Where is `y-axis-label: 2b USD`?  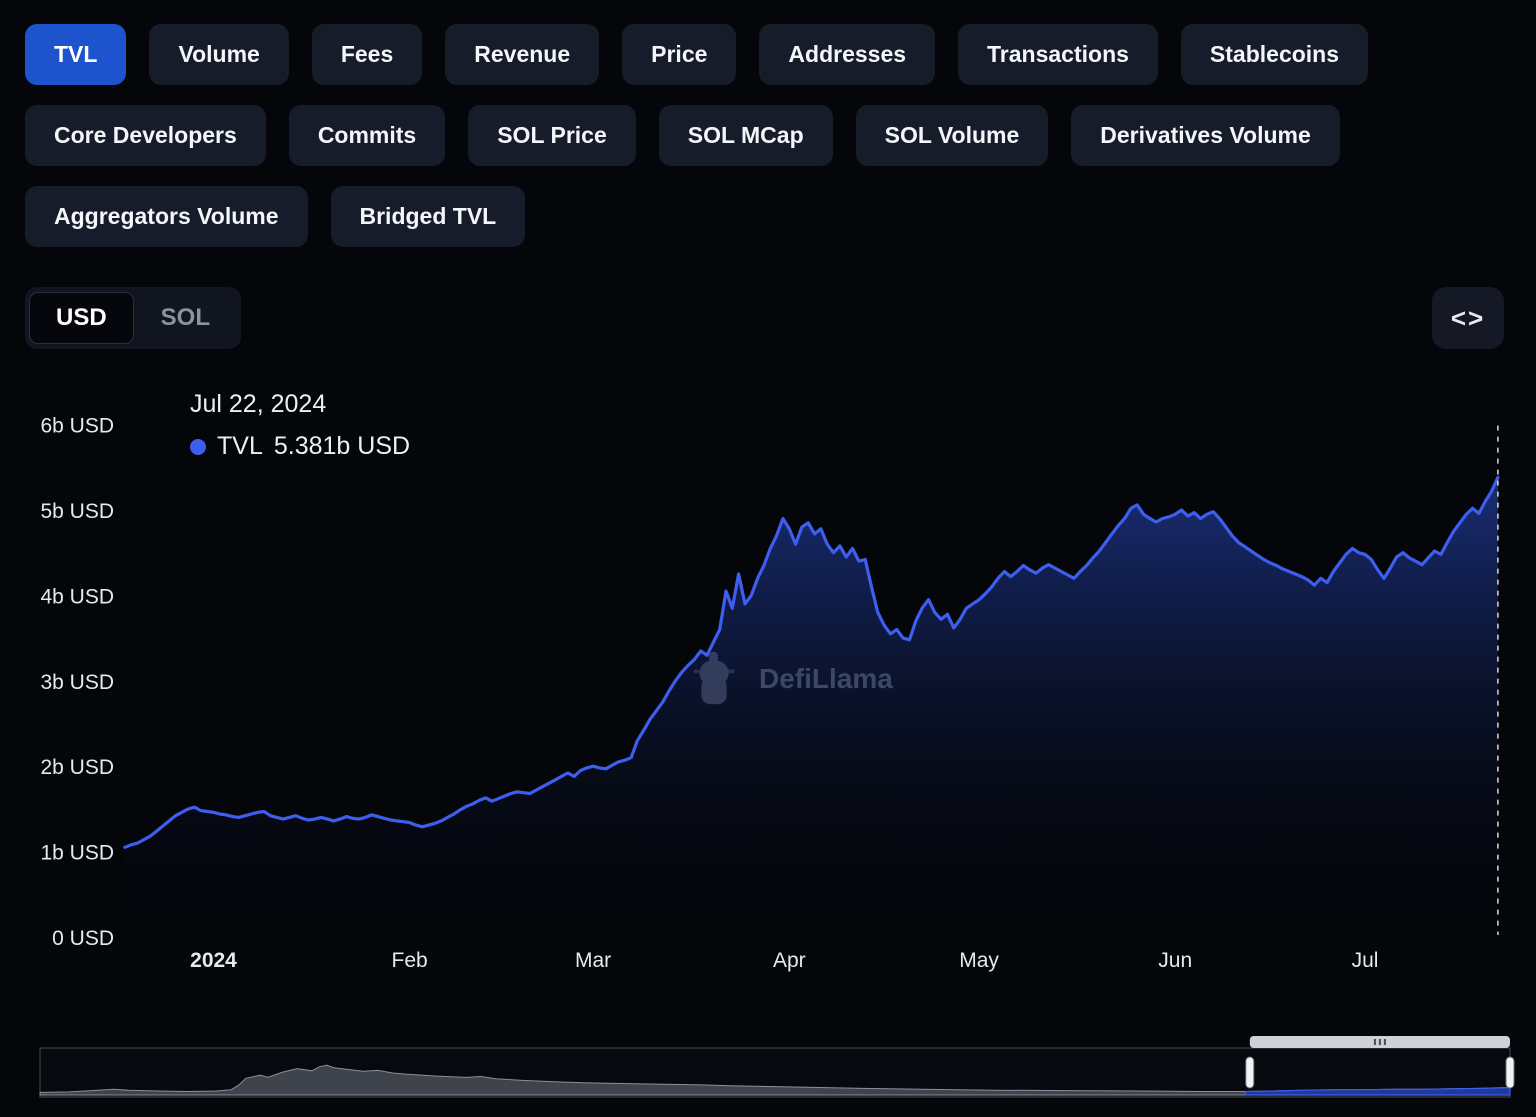 y-axis-label: 2b USD is located at coordinates (77, 767).